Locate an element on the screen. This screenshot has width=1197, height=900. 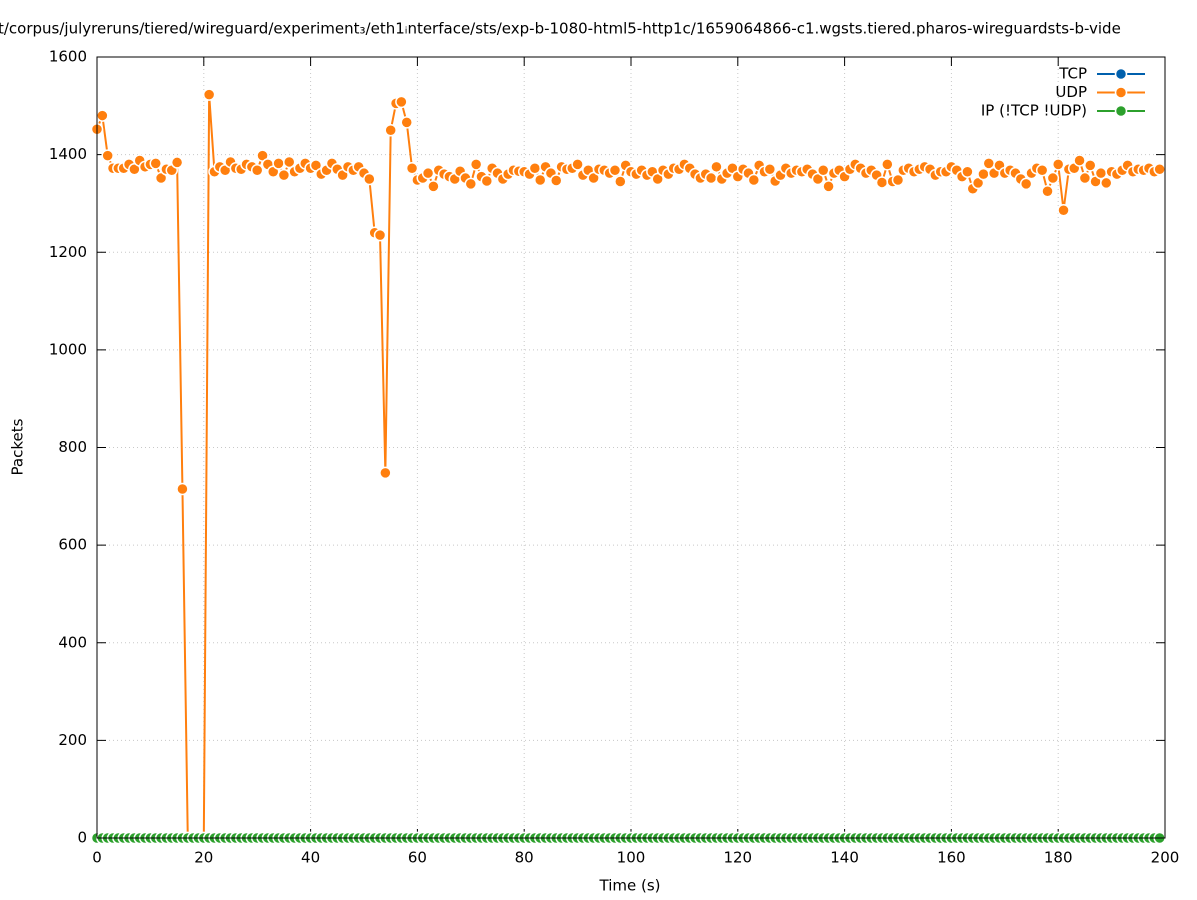
legend-label: TCP is located at coordinates (1072, 74).